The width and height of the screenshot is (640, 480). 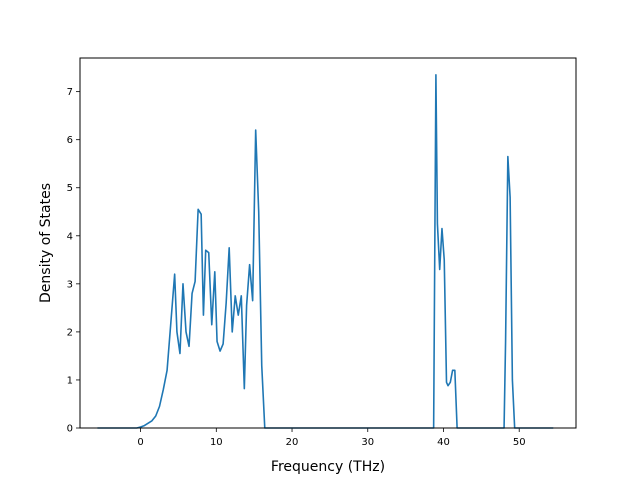 What do you see at coordinates (46, 243) in the screenshot?
I see `y-axis-label: Density of States` at bounding box center [46, 243].